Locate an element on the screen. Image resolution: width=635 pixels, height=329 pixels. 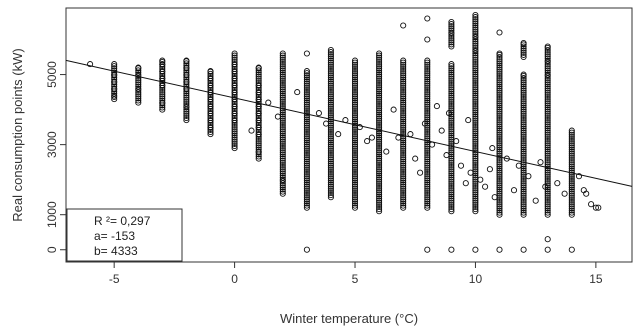
stats-r2: R ²= 0,297 is located at coordinates (122, 221).